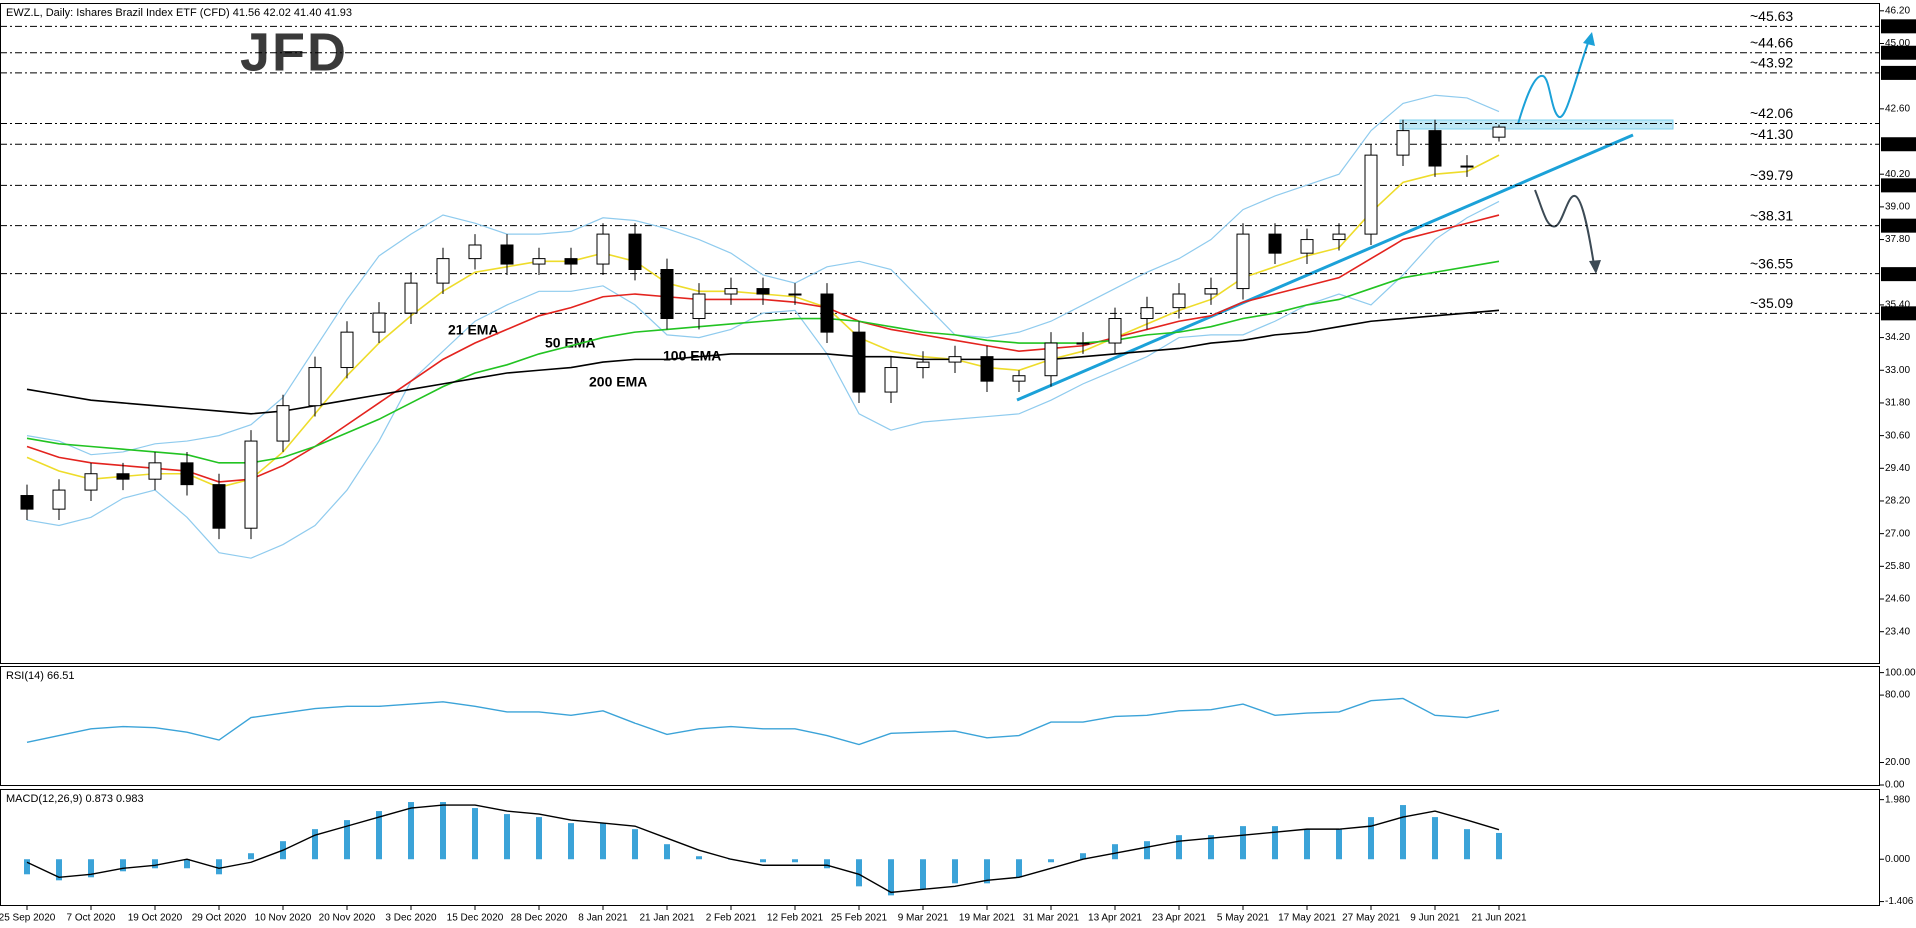  What do you see at coordinates (1771, 215) in the screenshot?
I see `level-label: ~38.31` at bounding box center [1771, 215].